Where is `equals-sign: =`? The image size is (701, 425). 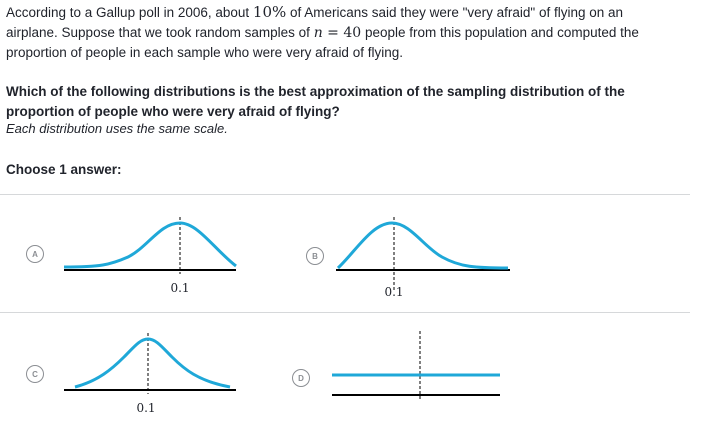
equals-sign: = is located at coordinates (333, 33).